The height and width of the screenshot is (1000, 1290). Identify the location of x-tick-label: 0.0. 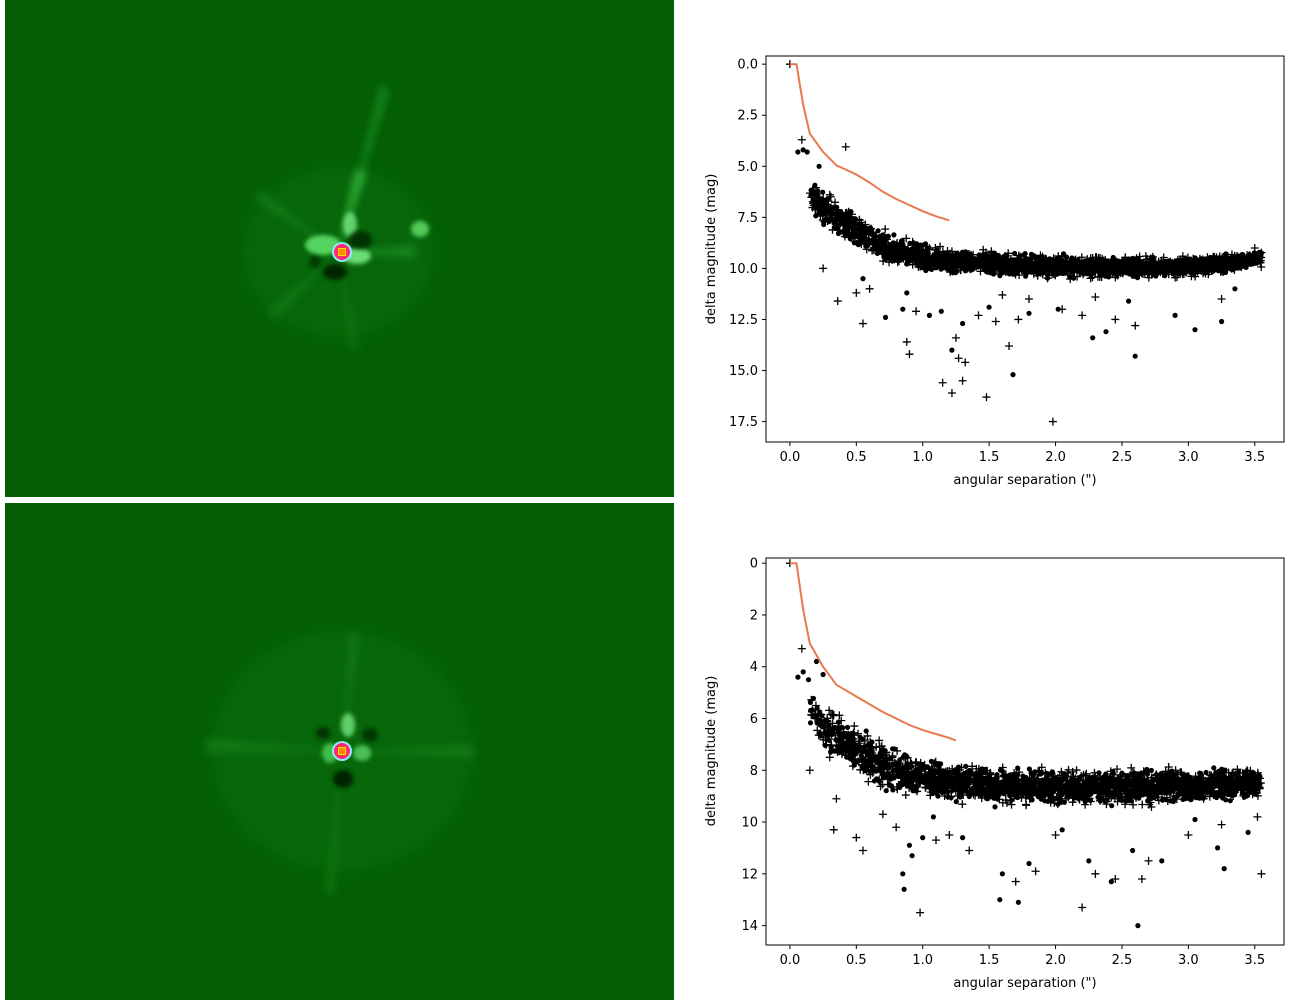
(790, 457).